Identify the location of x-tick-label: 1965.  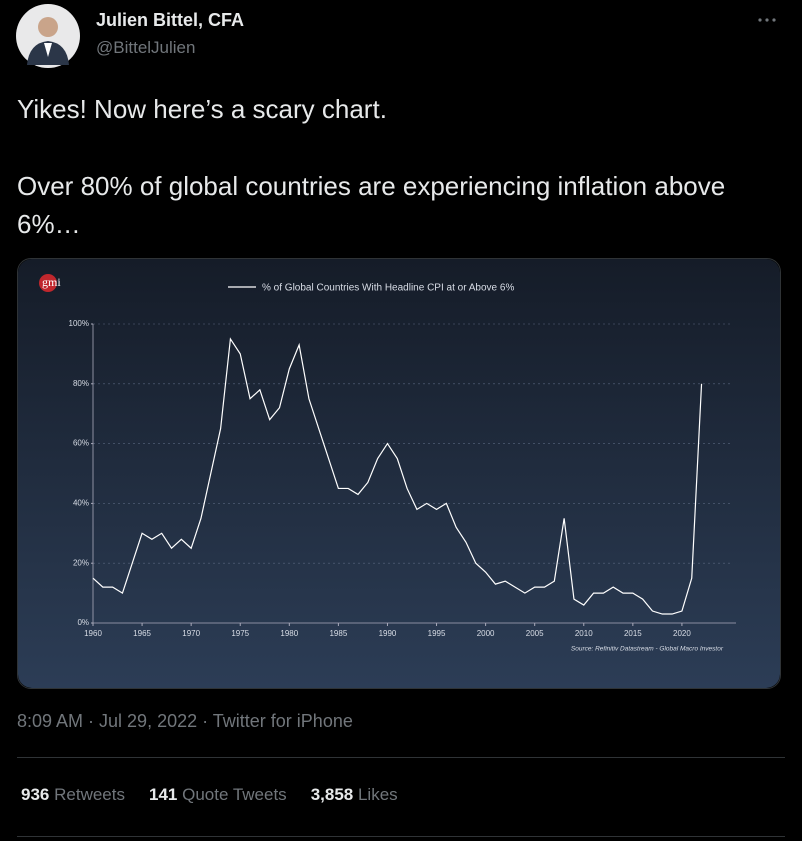
(142, 633).